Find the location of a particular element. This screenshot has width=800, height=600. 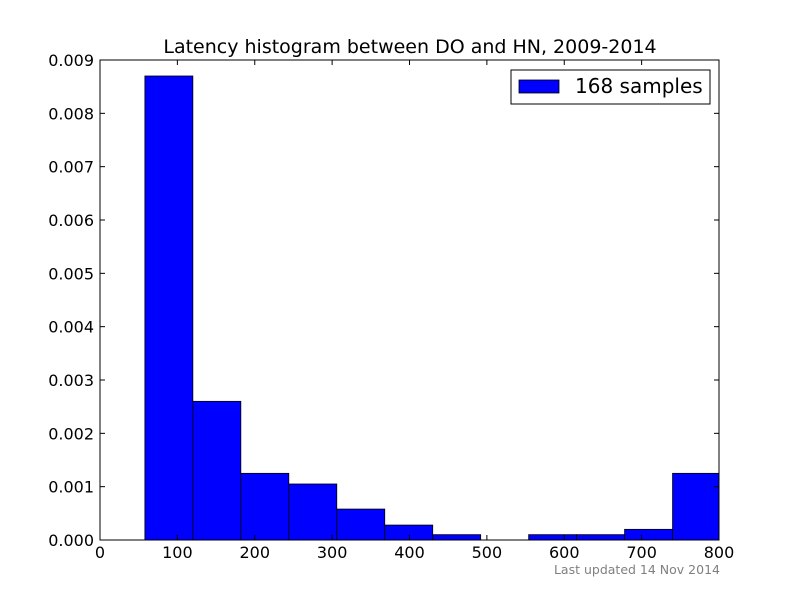

y-tick-label: 0.002 is located at coordinates (71, 433).